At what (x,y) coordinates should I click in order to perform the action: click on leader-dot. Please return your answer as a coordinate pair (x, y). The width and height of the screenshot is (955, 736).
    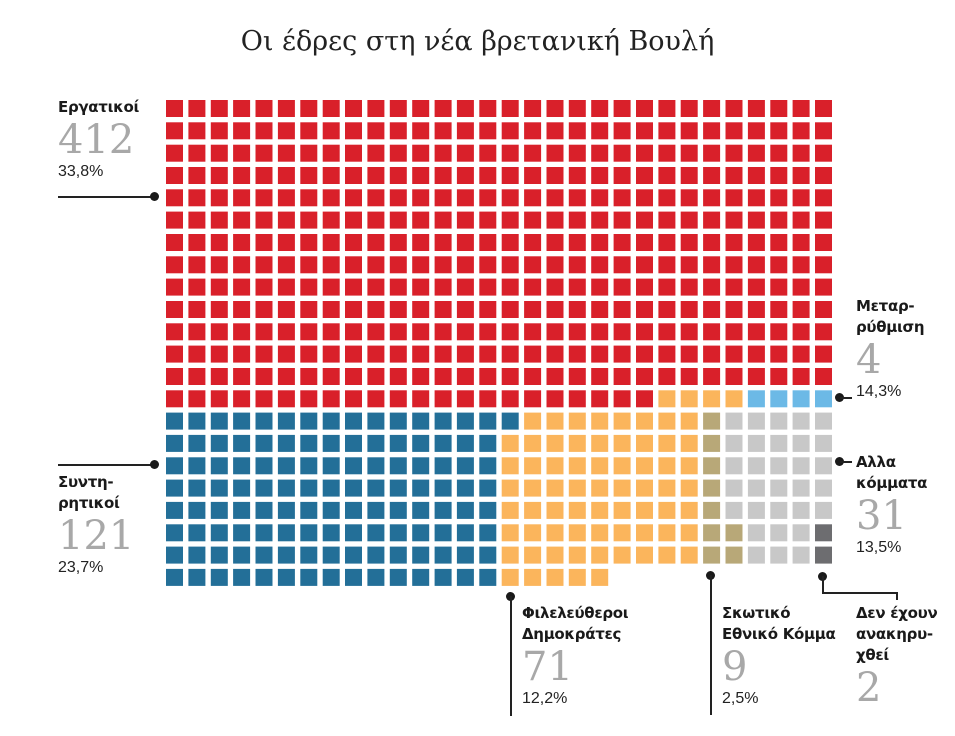
    Looking at the image, I should click on (839, 397).